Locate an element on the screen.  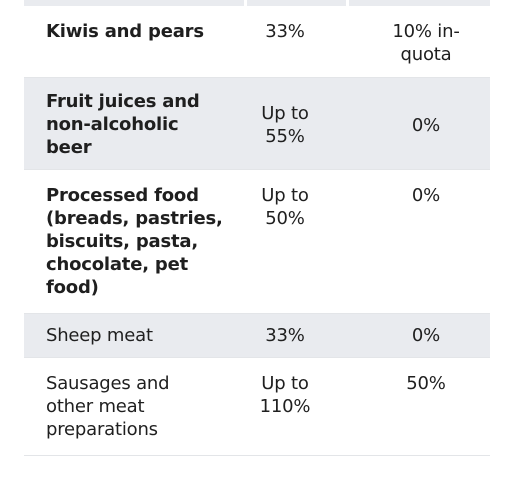
product-cell: Fruit juices and non-alcoholic beer is located at coordinates (123, 124).